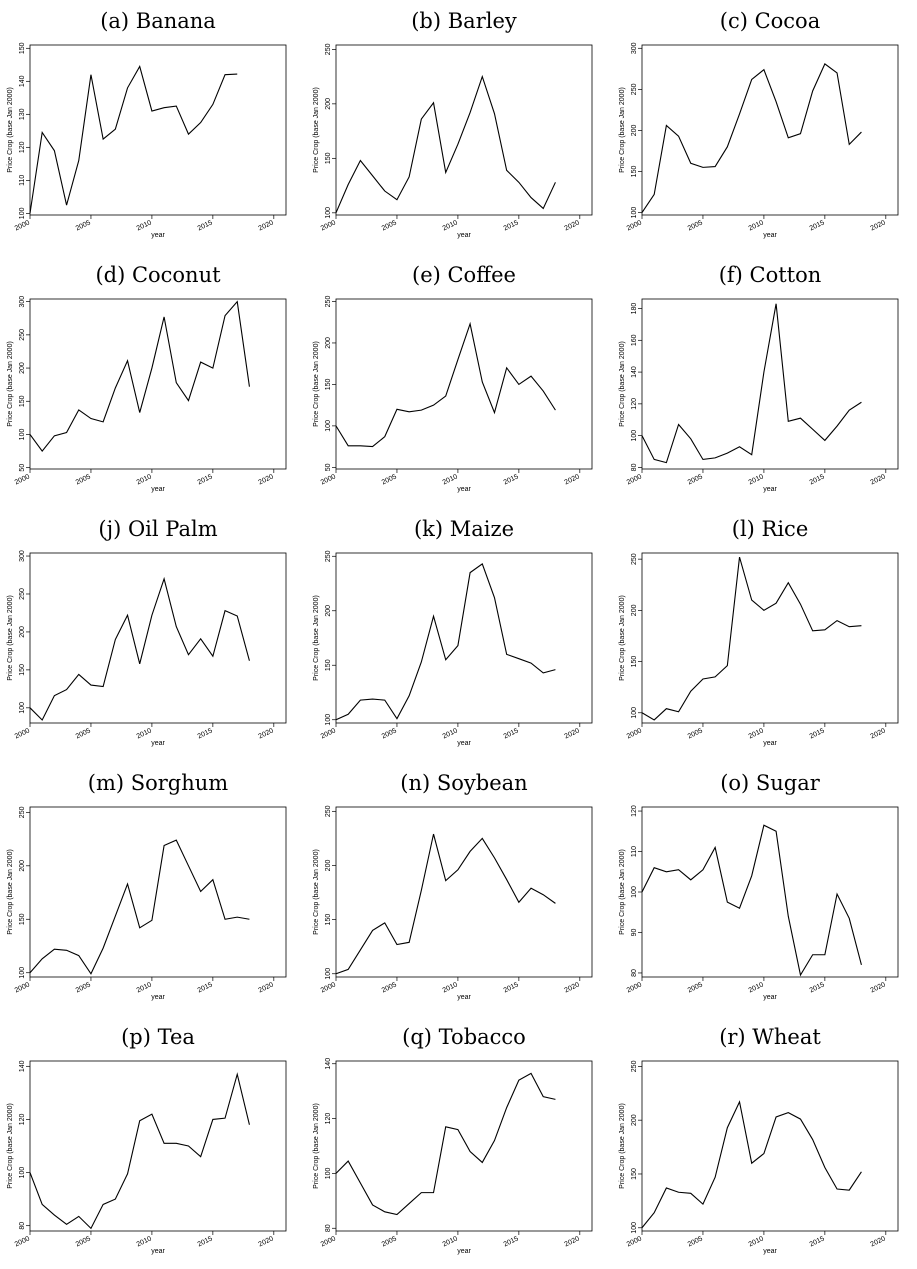 Image resolution: width=917 pixels, height=1269 pixels. Describe the element at coordinates (22, 114) in the screenshot. I see `y-tick-label: 130` at that location.